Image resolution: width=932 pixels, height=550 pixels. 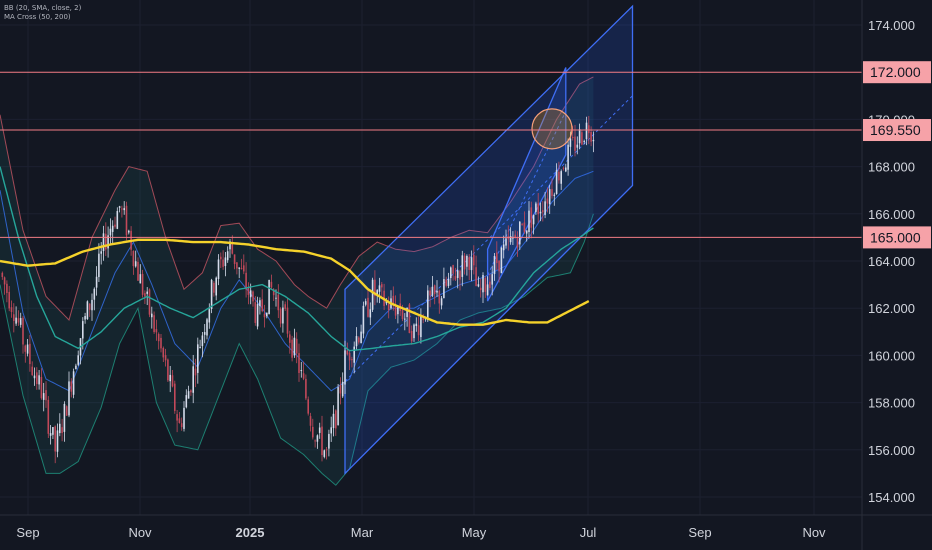 I want to click on ma-cross-indicator-label: MA Cross (50, 200), so click(x=37, y=17).